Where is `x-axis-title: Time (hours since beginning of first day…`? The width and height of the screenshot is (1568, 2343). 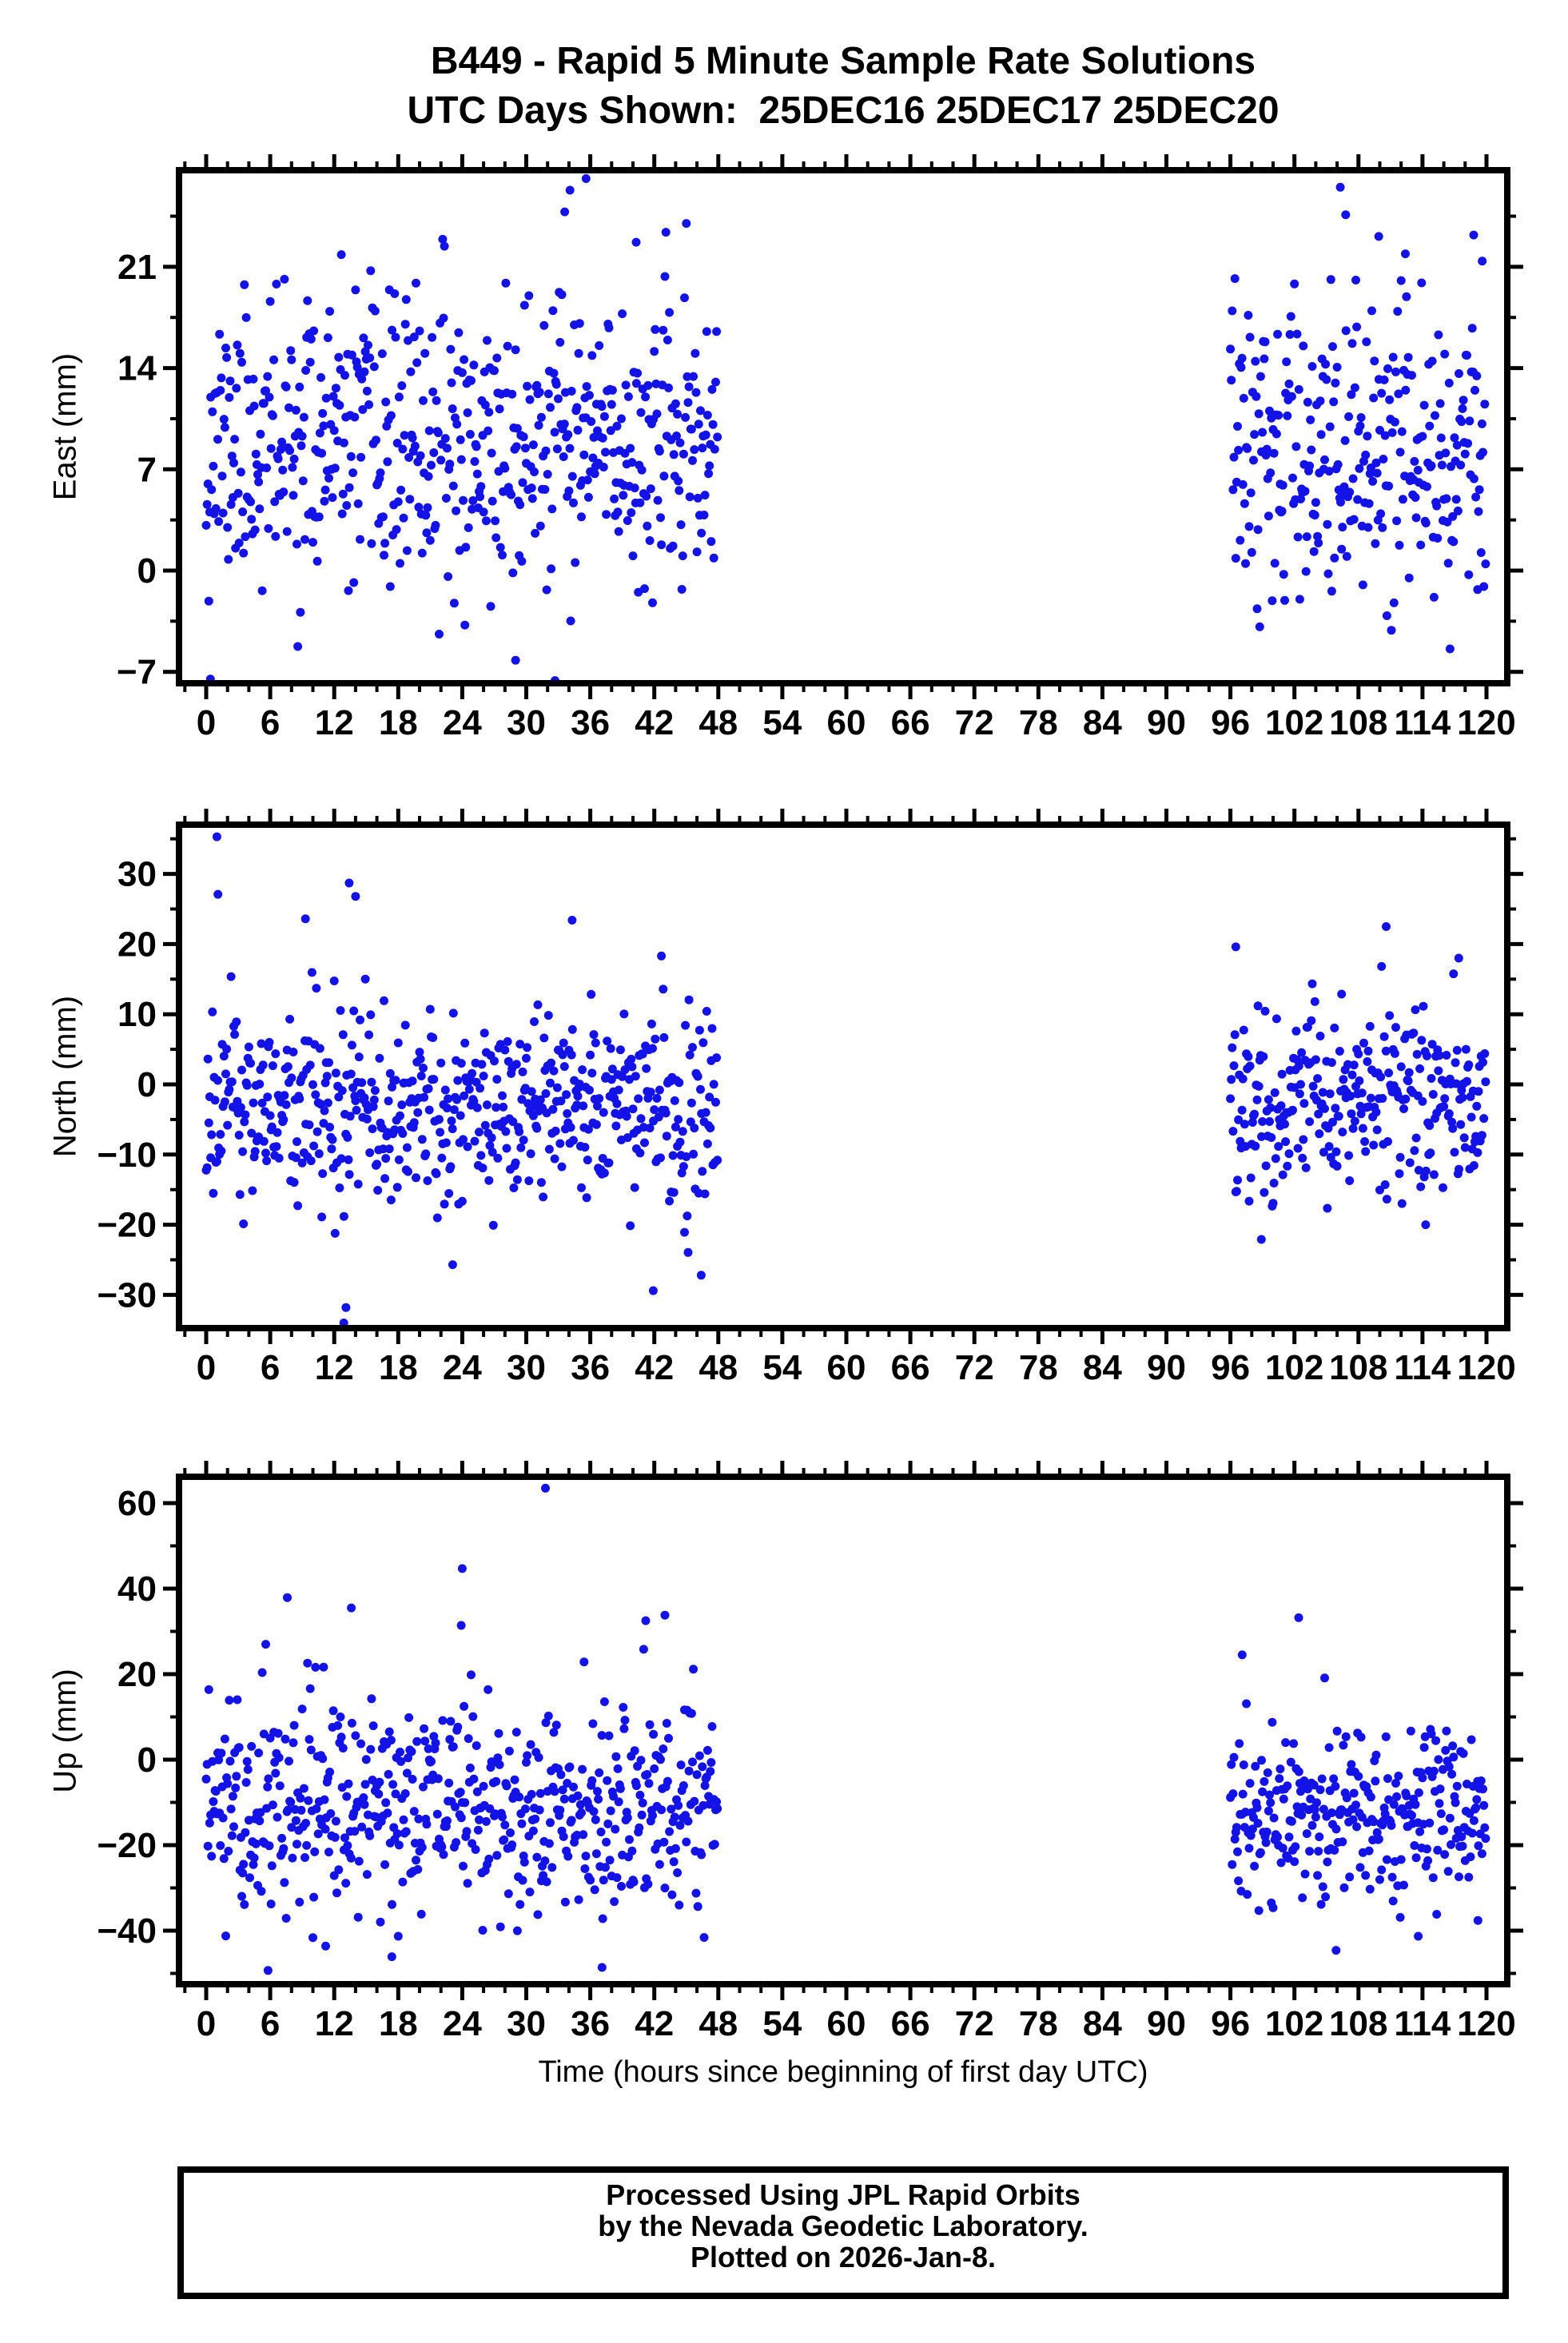
x-axis-title: Time (hours since beginning of first day… is located at coordinates (843, 2072).